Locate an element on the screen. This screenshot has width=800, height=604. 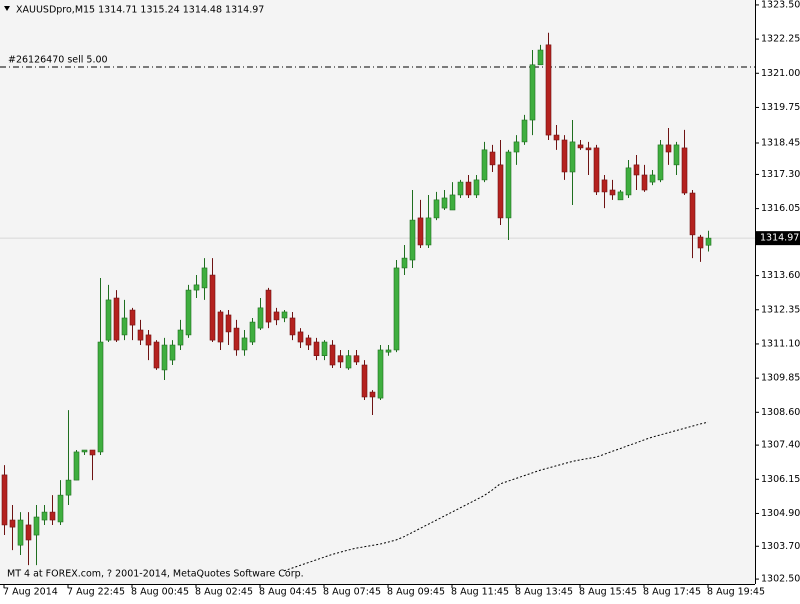
y-tick-label: 1309.85 is located at coordinates (780, 378).